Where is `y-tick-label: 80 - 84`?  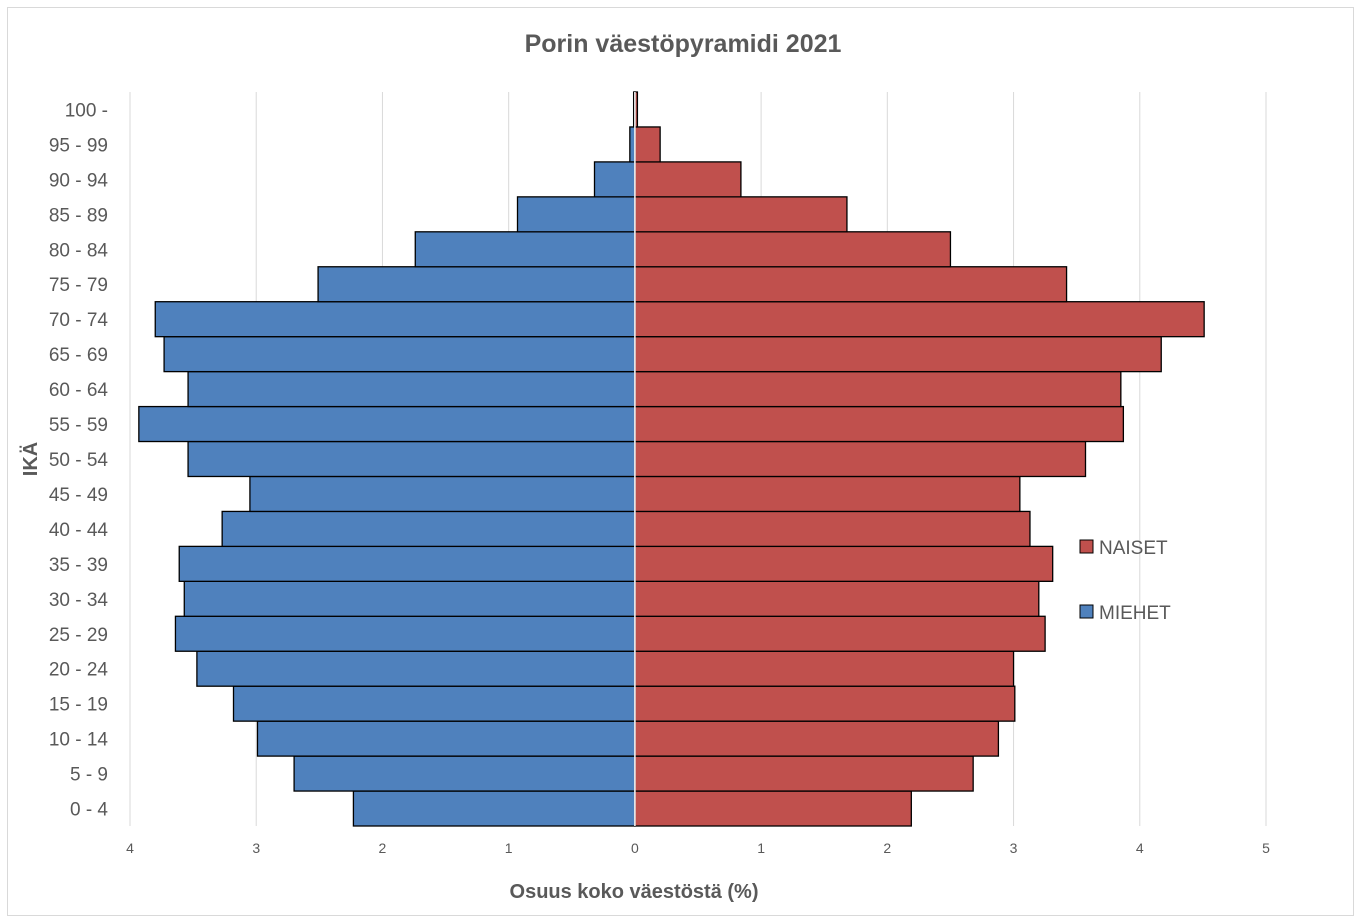
y-tick-label: 80 - 84 is located at coordinates (79, 250).